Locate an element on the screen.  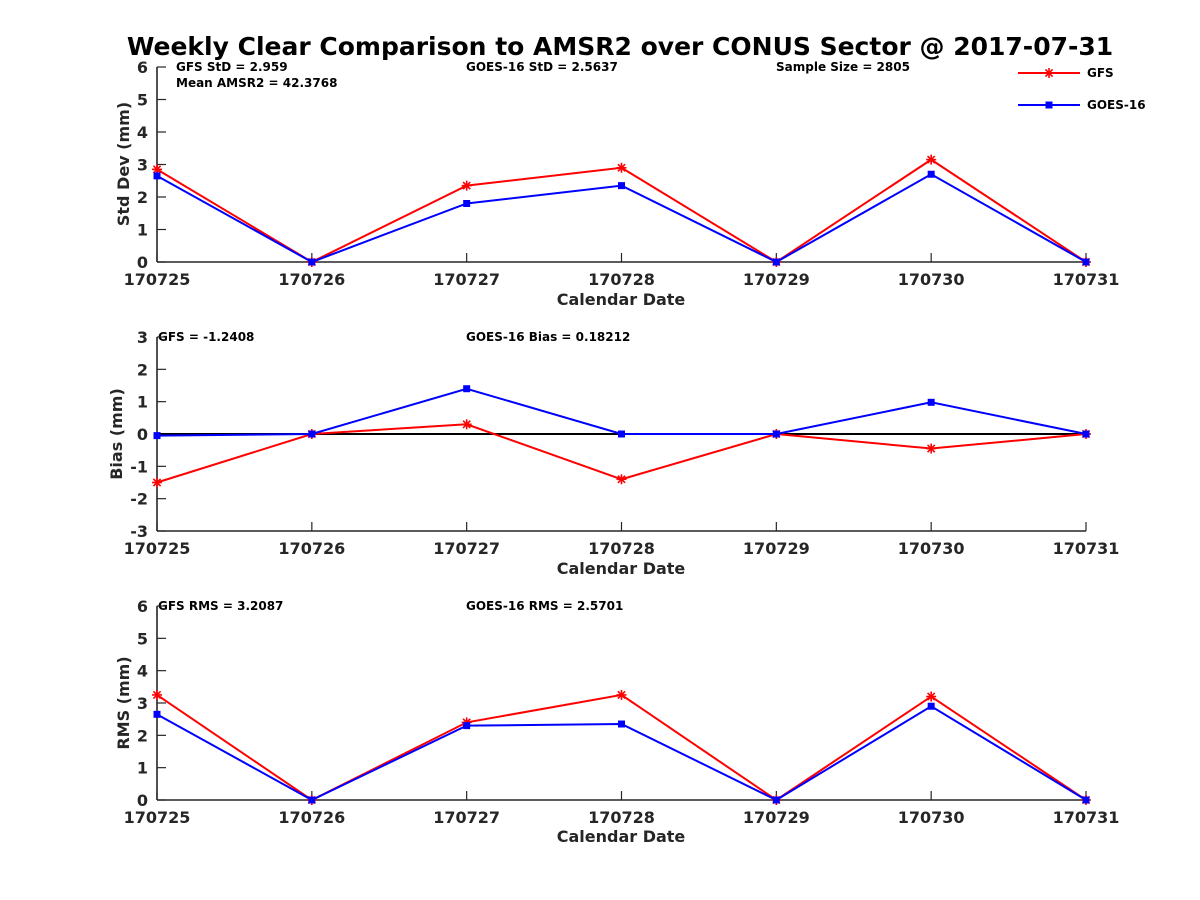
annot-goes-bias: GOES-16 Bias = 0.18212 is located at coordinates (548, 337).